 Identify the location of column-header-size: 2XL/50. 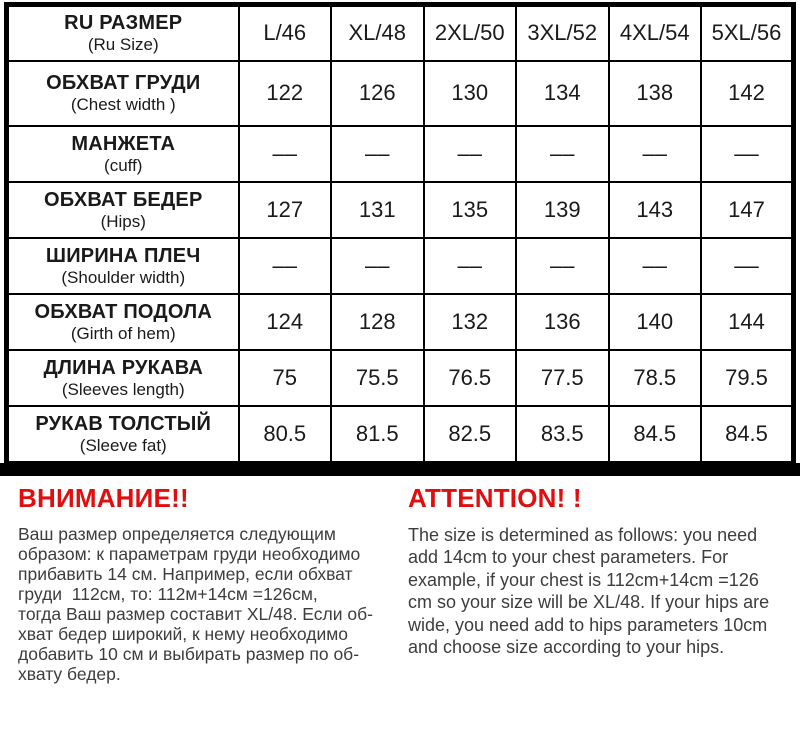
(469, 32).